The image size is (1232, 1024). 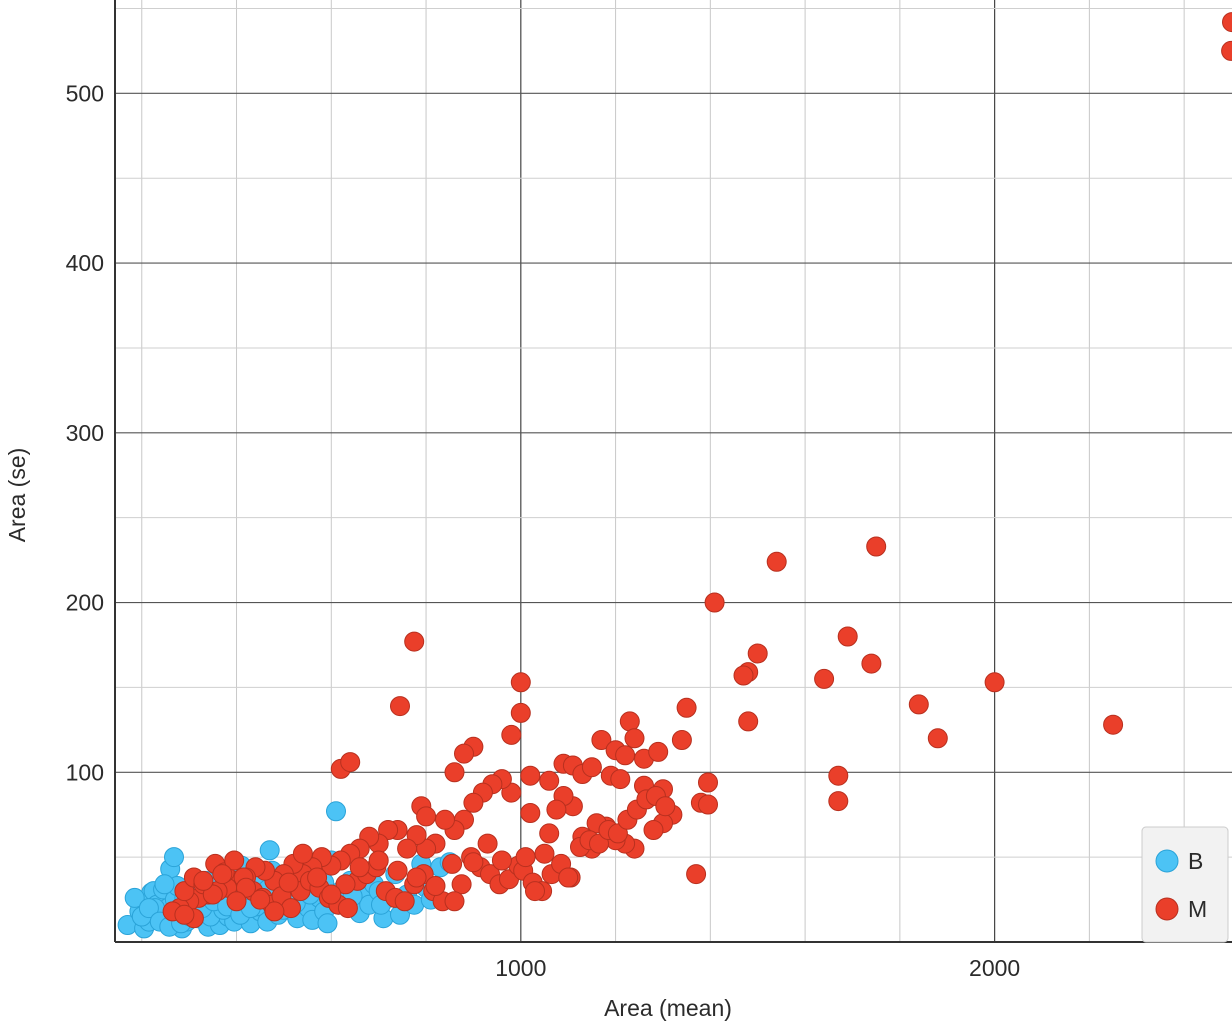 What do you see at coordinates (17, 495) in the screenshot?
I see `y-axis-title: Area (se)` at bounding box center [17, 495].